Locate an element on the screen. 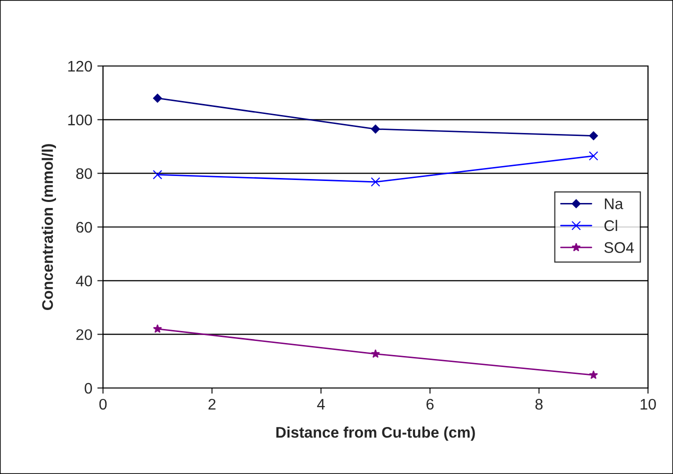 This screenshot has width=673, height=474. y-tick-label: 100 is located at coordinates (80, 120).